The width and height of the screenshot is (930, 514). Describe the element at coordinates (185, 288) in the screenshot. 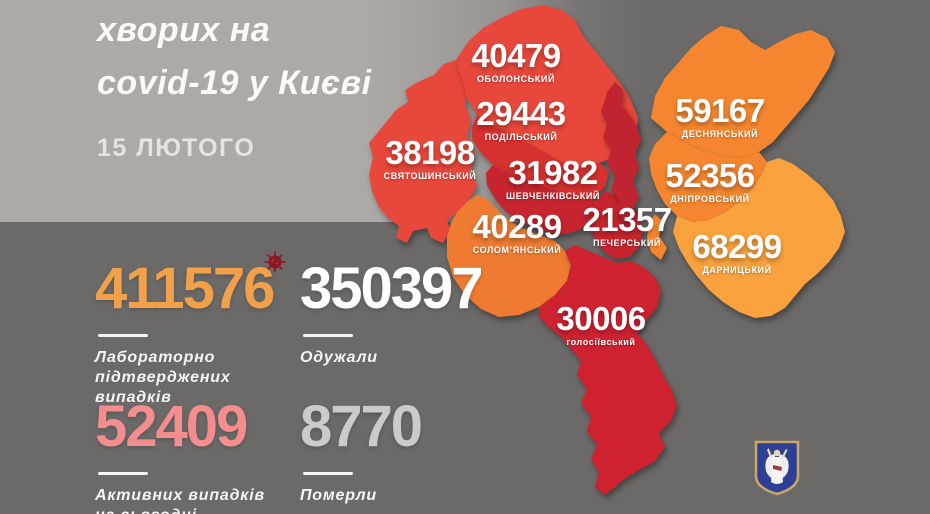

I see `stat-value: 411576` at that location.